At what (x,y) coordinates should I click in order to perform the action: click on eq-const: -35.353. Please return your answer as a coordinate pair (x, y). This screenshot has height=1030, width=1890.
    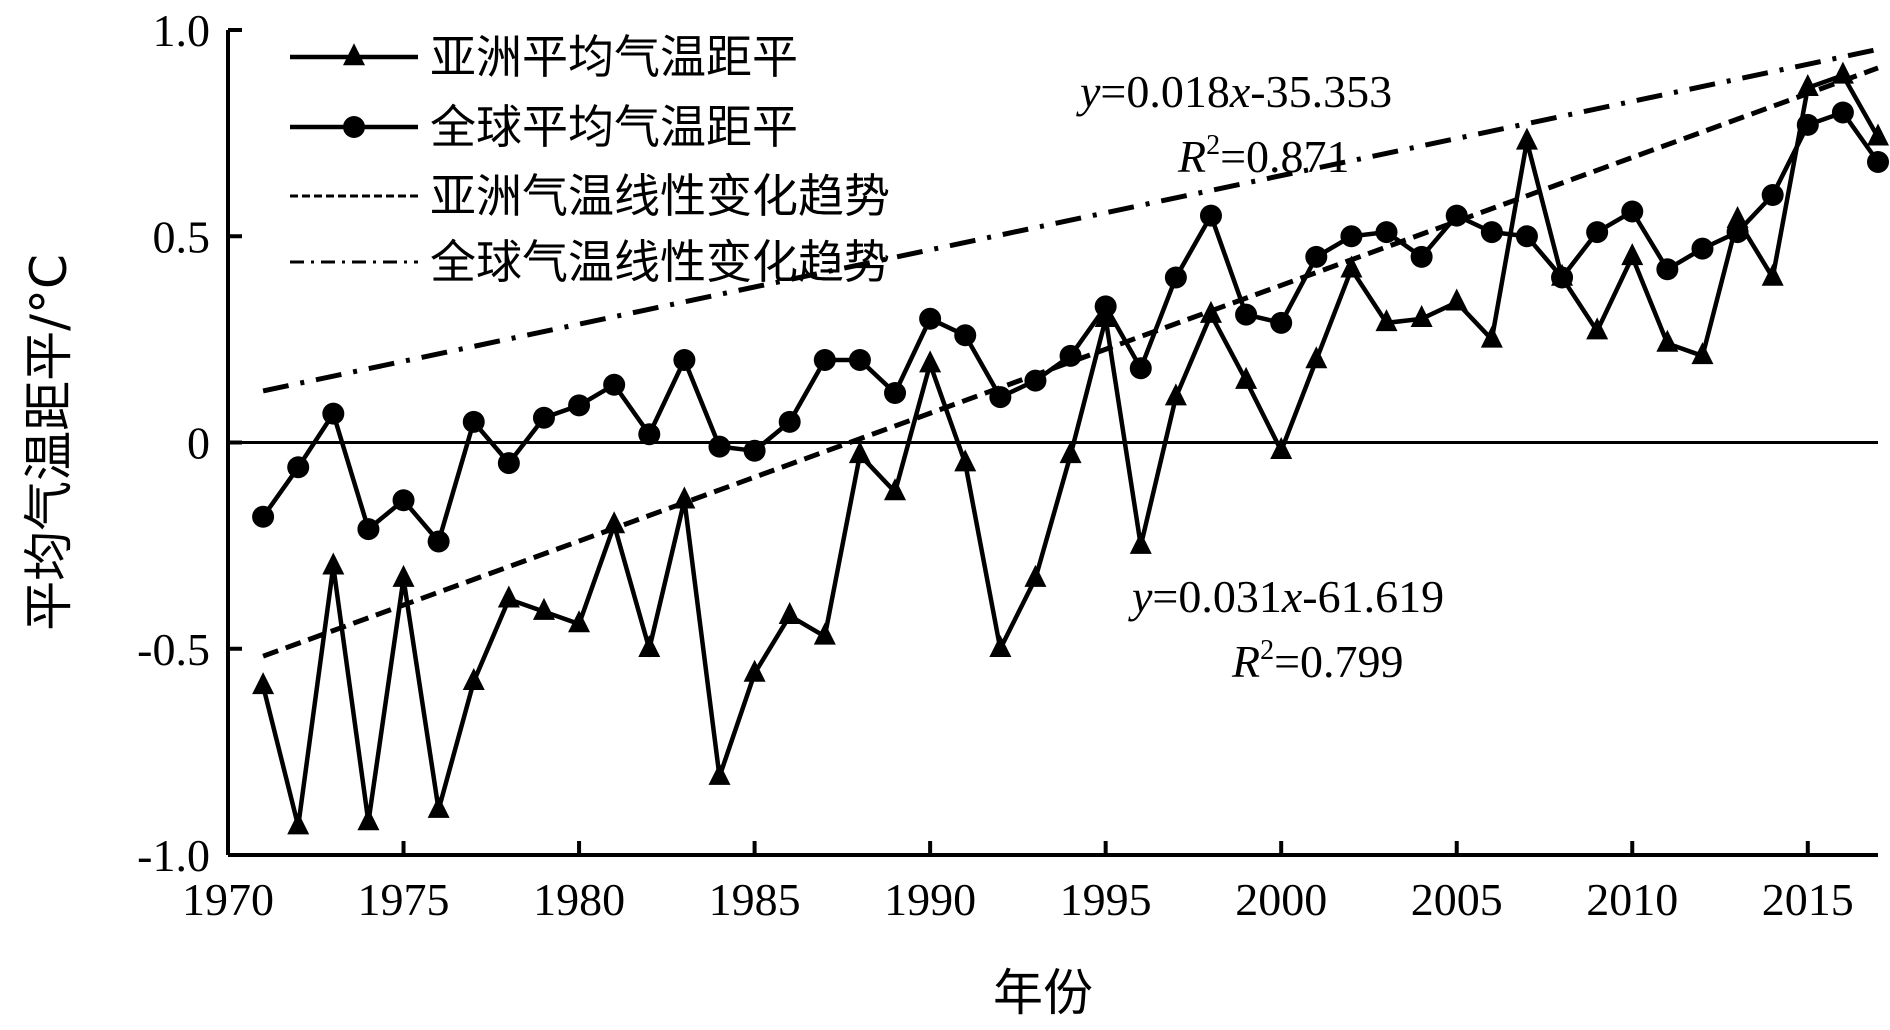
    Looking at the image, I should click on (1321, 91).